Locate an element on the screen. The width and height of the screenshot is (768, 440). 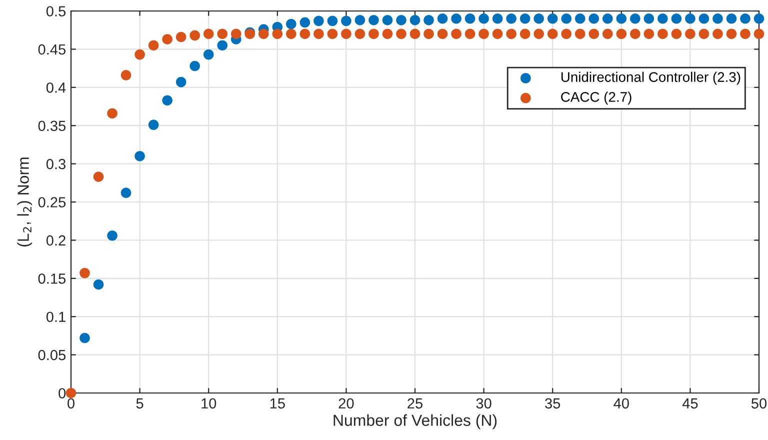
y-tick-label: 0.2 is located at coordinates (56, 240).